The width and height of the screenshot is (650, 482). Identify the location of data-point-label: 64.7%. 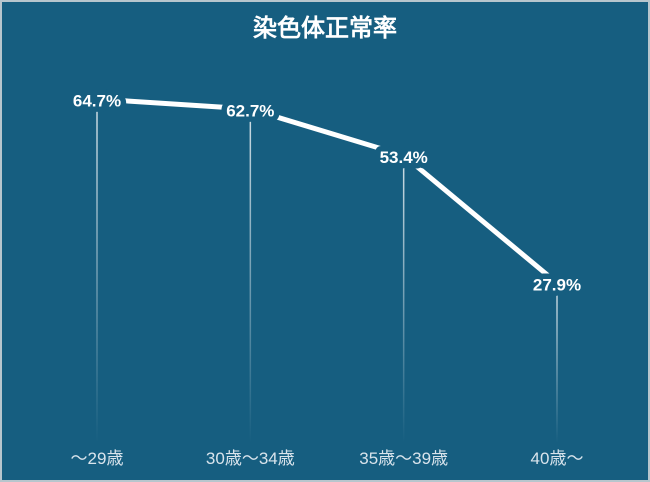
(97, 101).